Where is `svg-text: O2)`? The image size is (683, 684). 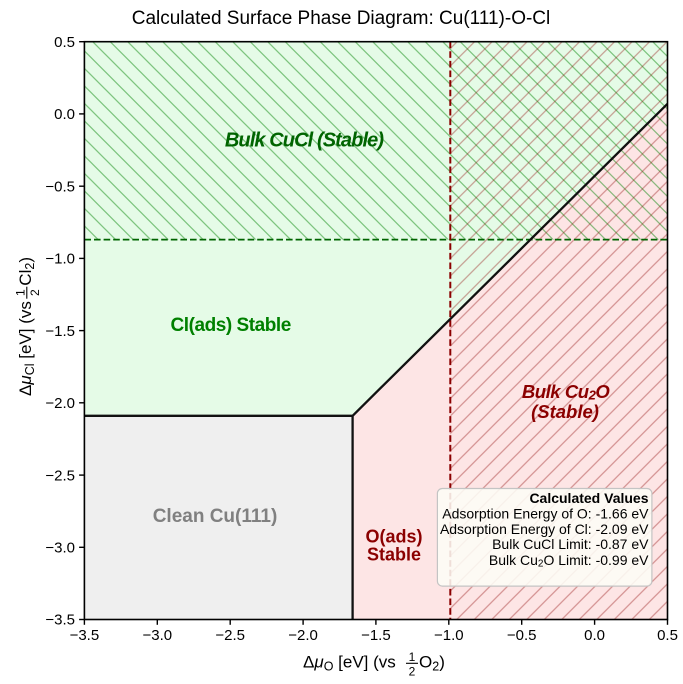
svg-text: O2) is located at coordinates (432, 663).